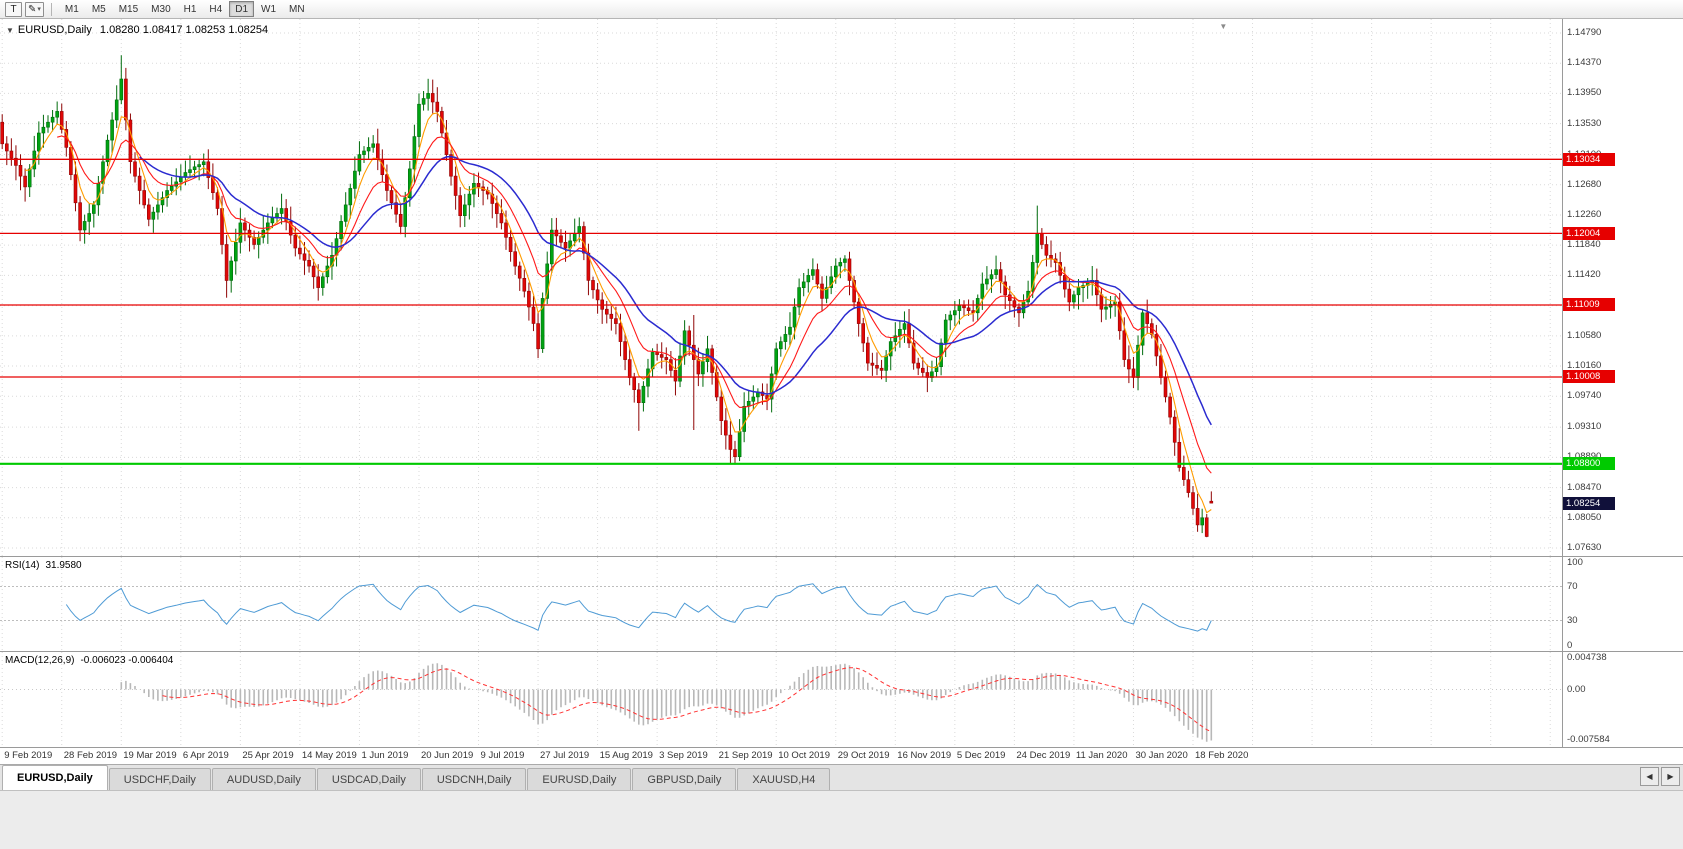 This screenshot has width=1683, height=849. Describe the element at coordinates (1589, 305) in the screenshot. I see `price-level-tag-1.11009: 1.11009` at that location.